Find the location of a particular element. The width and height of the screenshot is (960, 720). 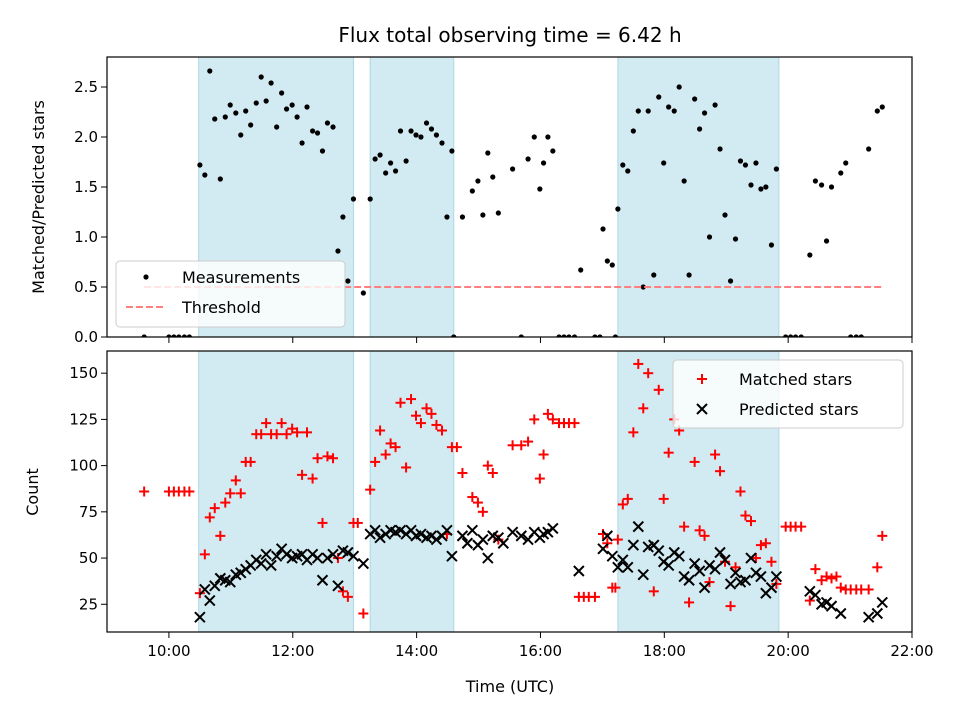

legend-matched-label: Matched stars is located at coordinates (795, 379).